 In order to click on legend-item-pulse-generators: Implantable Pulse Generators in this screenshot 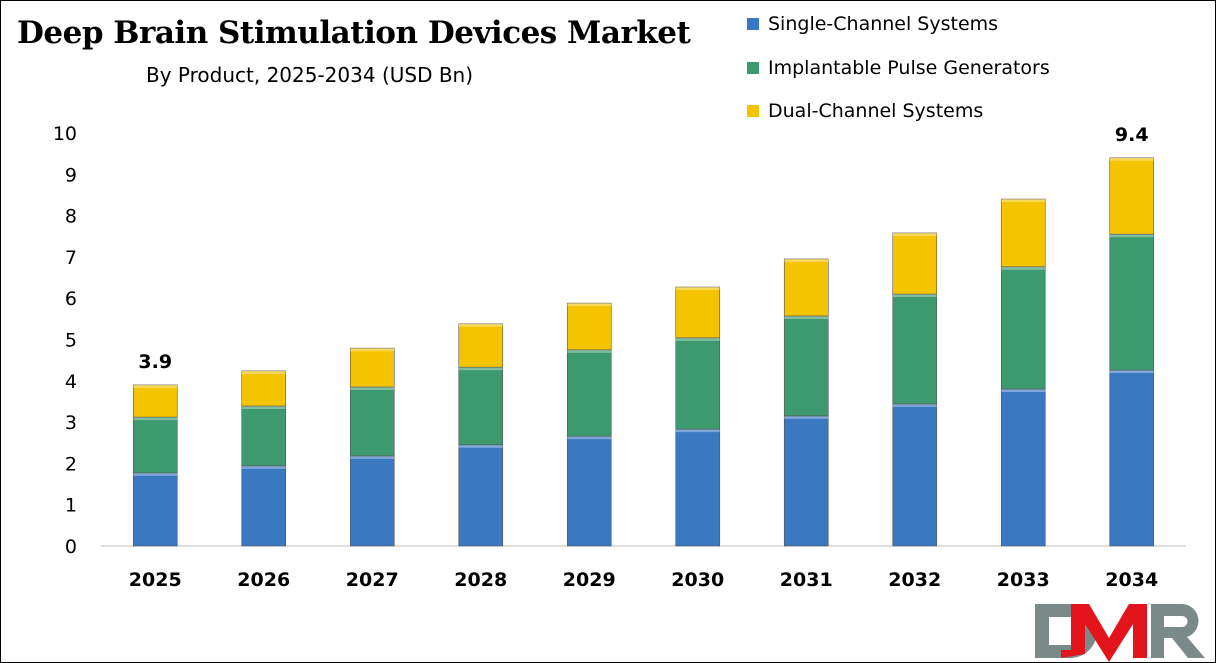, I will do `click(898, 68)`.